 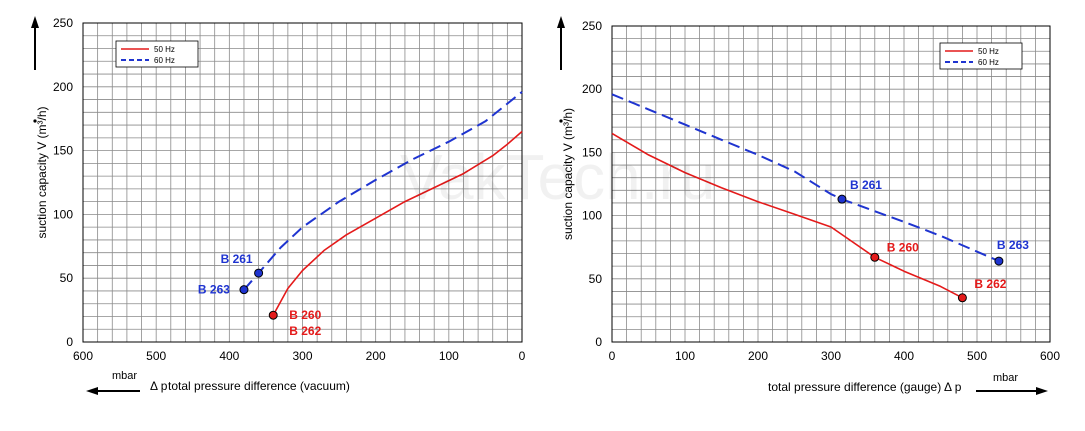 I want to click on chart2-legend-label: 50 Hz, so click(x=988, y=51).